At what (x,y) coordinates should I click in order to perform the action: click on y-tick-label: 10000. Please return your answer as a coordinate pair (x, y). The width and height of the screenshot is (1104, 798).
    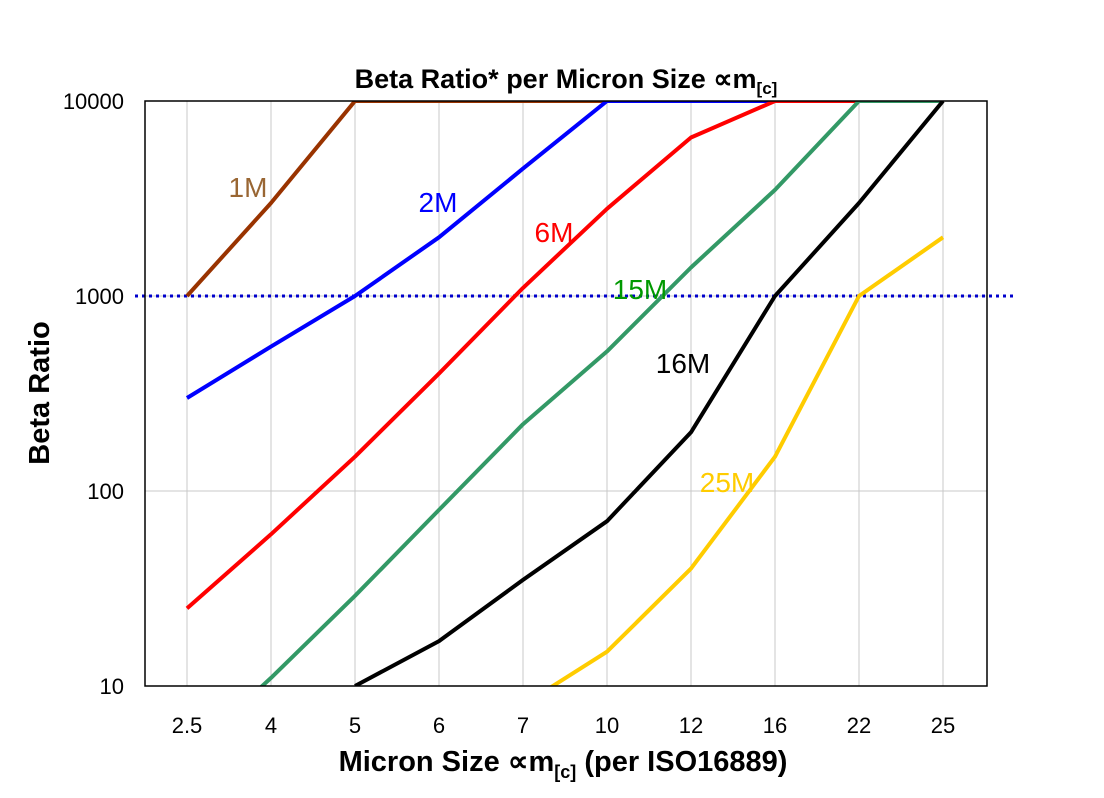
    Looking at the image, I should click on (93, 101).